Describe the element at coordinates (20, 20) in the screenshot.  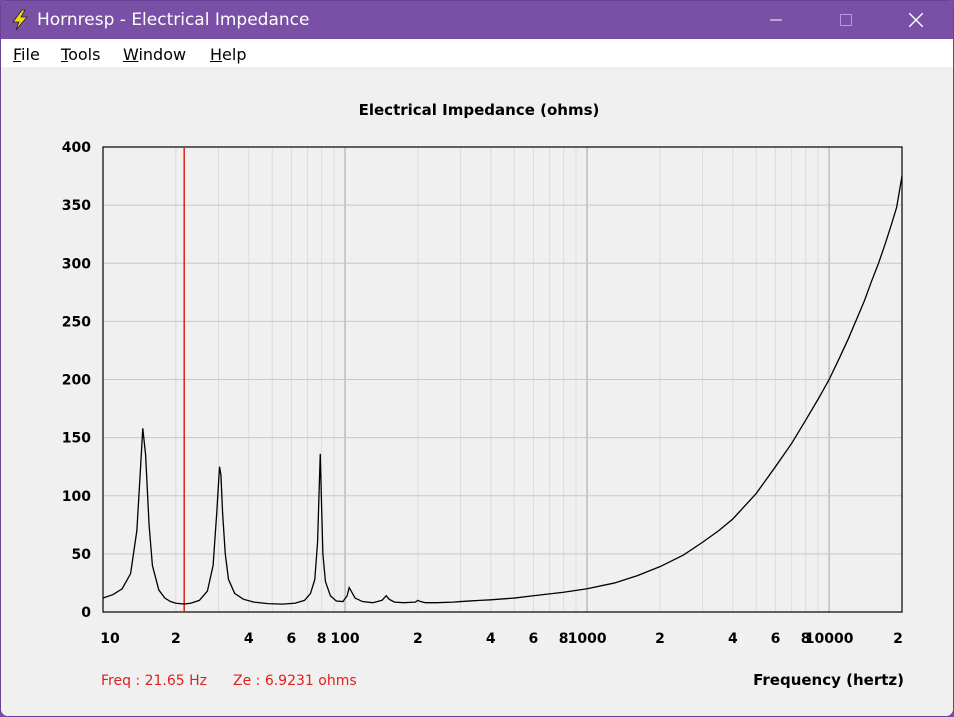
I see `lightning-icon` at that location.